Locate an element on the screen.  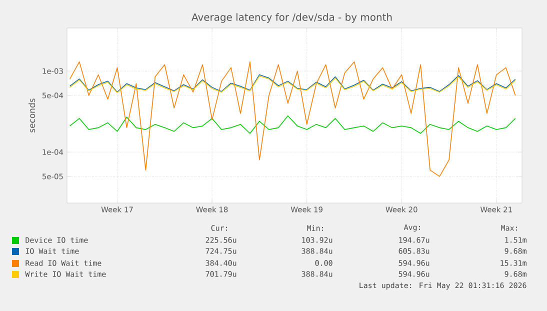
y-axis-title: seconds is located at coordinates (32, 115).